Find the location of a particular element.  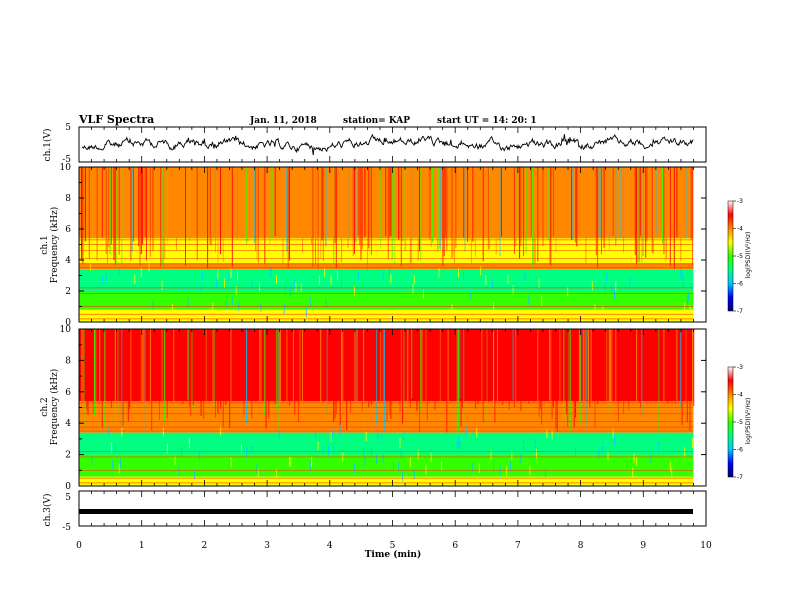

ch1-colorbar-label: log(PSD)(V²/Hz) is located at coordinates (748, 255).